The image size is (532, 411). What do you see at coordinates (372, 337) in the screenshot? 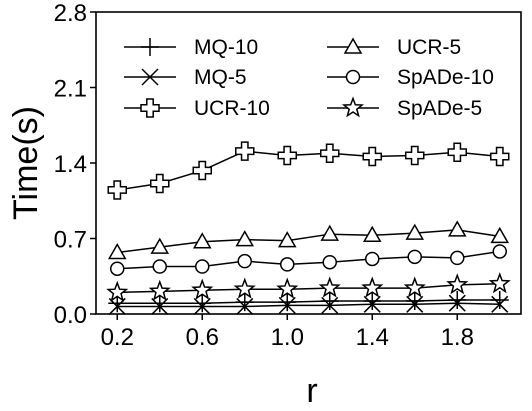
I see `x-tick-label: 1.4` at bounding box center [372, 337].